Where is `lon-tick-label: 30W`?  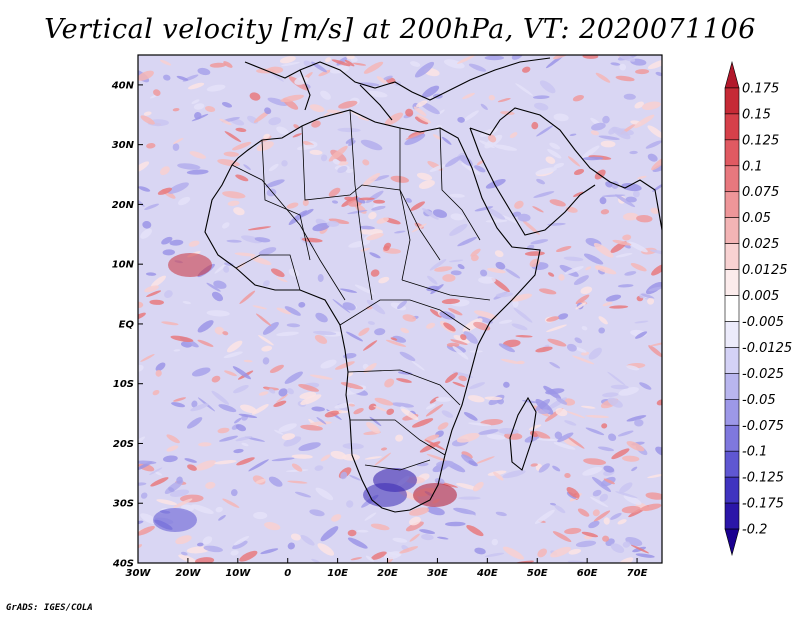 lon-tick-label: 30W is located at coordinates (139, 573).